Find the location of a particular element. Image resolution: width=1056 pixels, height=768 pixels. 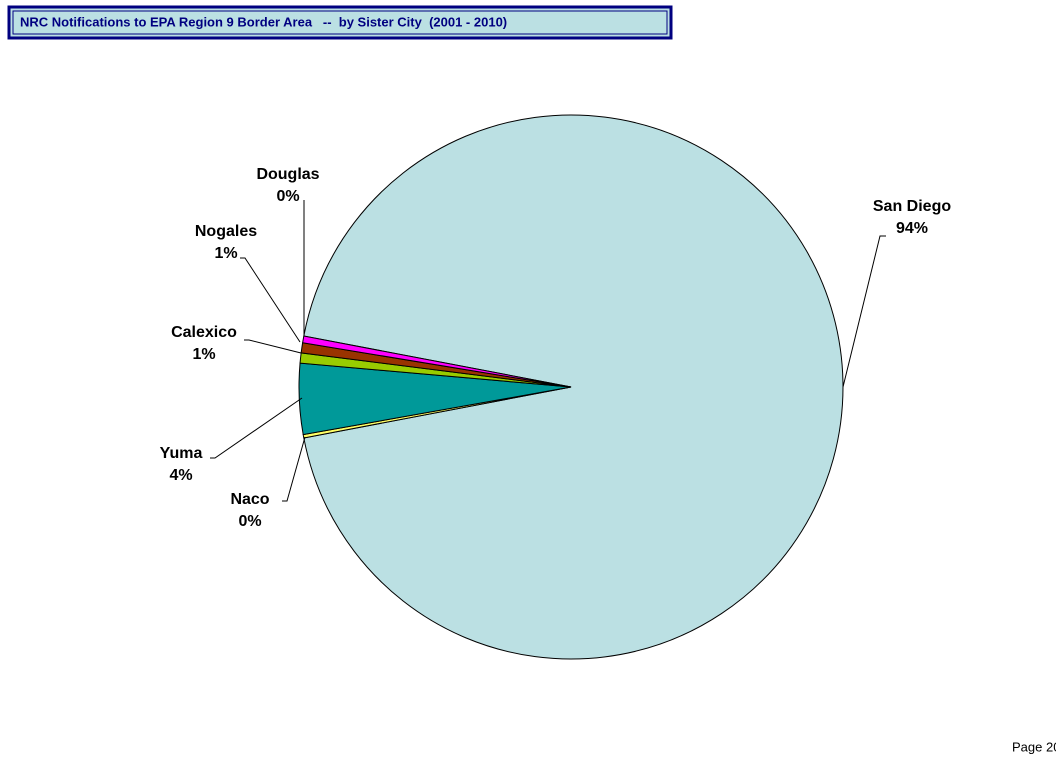

slice-label: Yuma is located at coordinates (181, 453).